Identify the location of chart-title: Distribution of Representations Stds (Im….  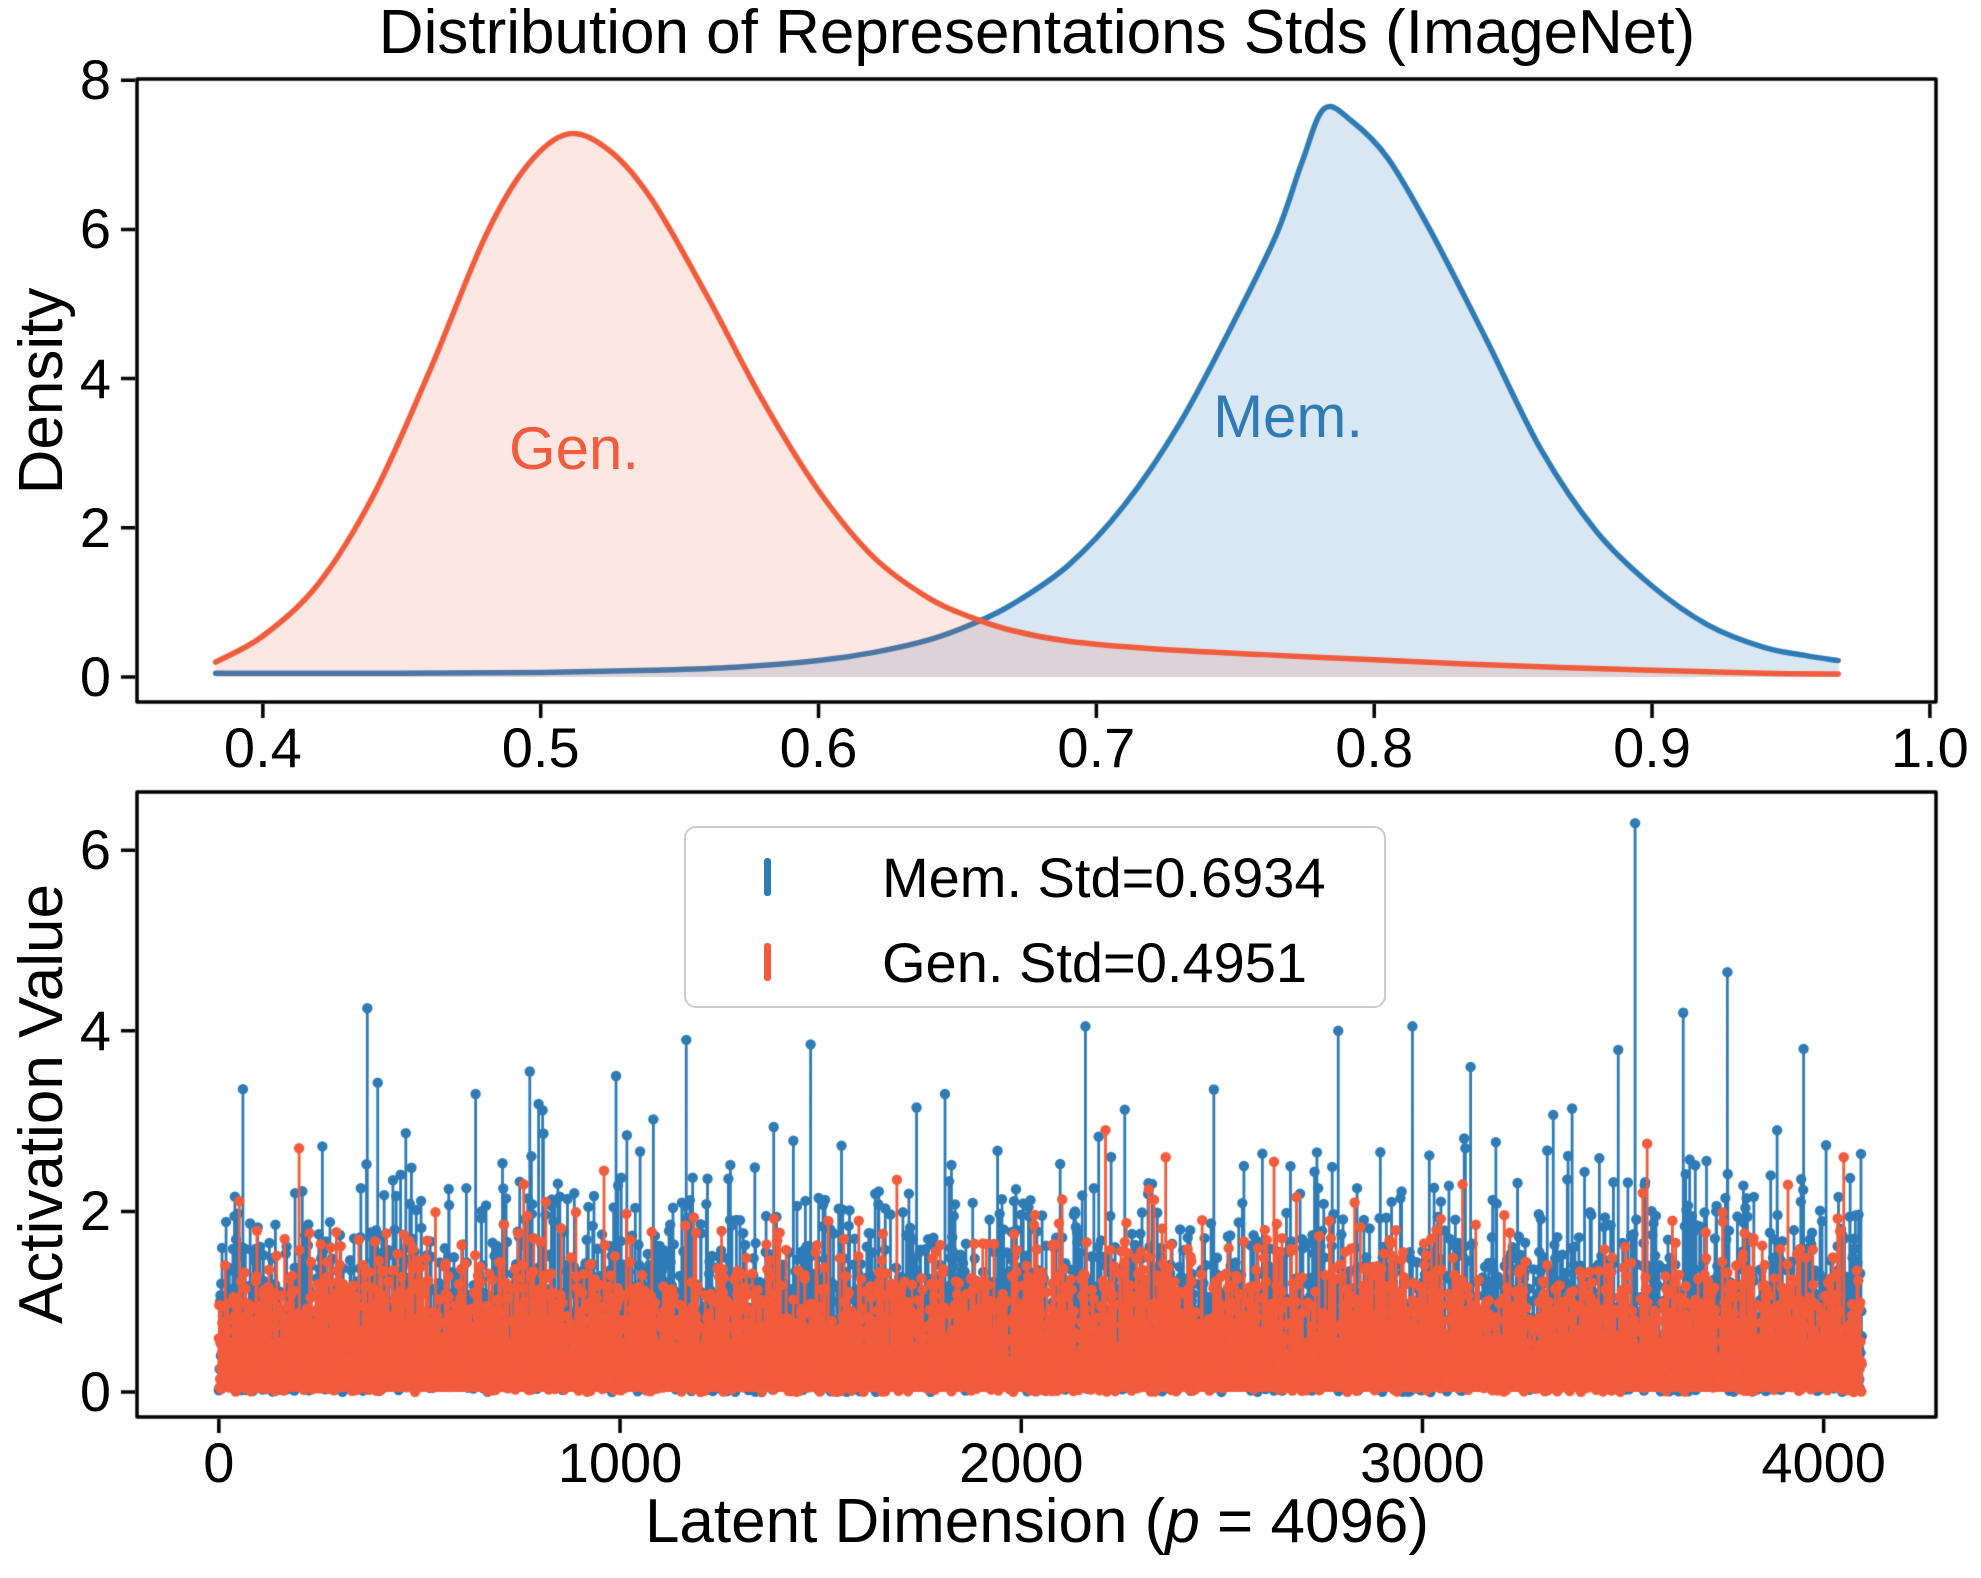
(1037, 33).